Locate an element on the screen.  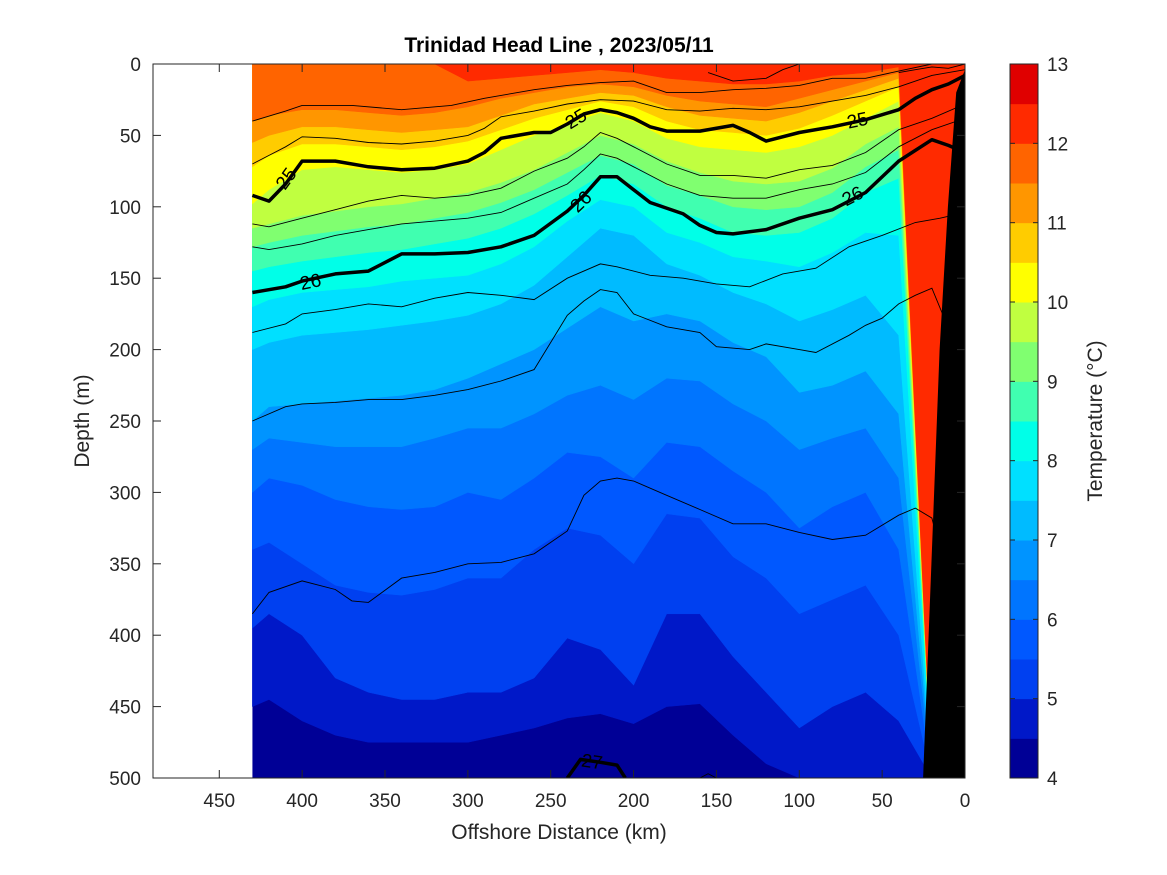
x-tick-label: 450 is located at coordinates (219, 801).